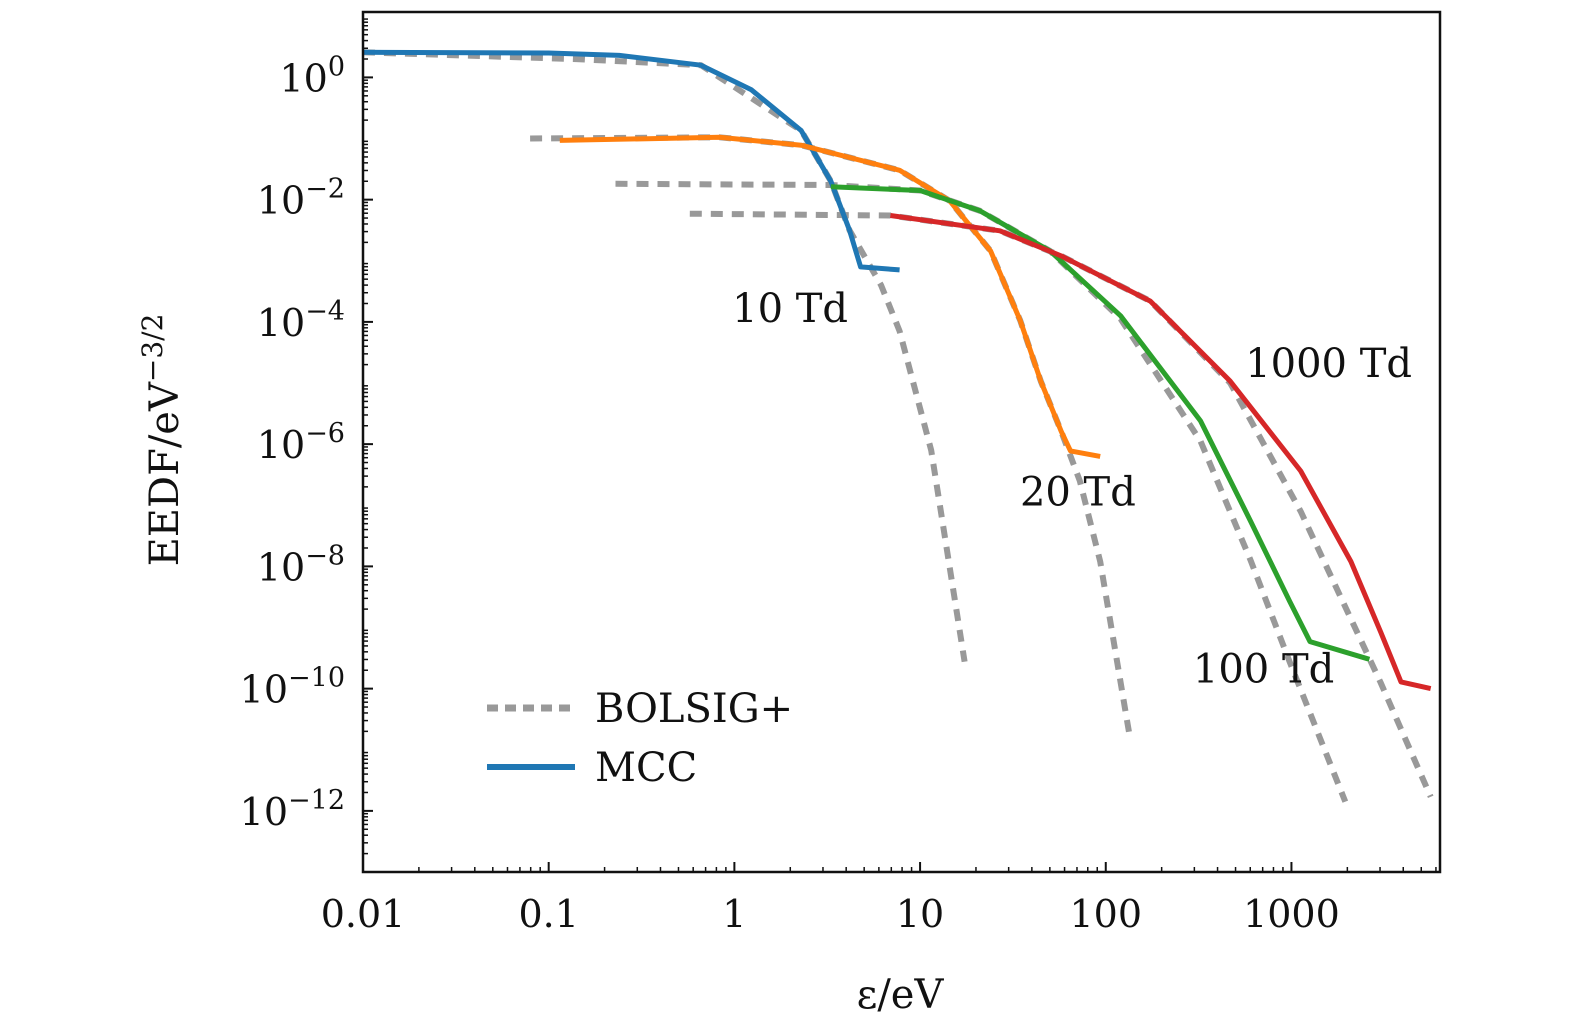 This screenshot has height=1033, width=1575. Describe the element at coordinates (640, 738) in the screenshot. I see `legend: BOLSIG+ MCC` at that location.